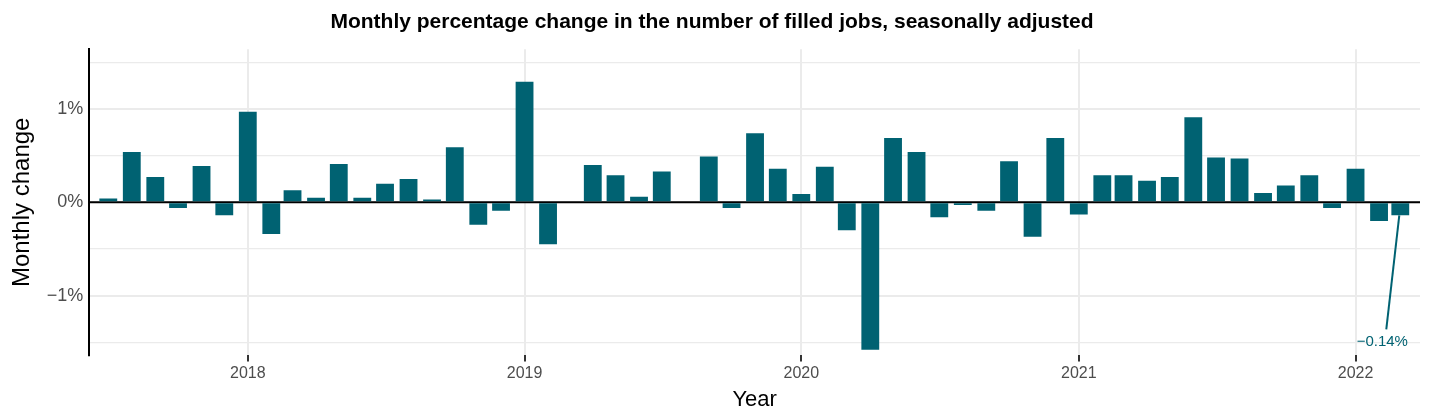 The image size is (1432, 417). I want to click on annotation: −0.14%, so click(1382, 341).